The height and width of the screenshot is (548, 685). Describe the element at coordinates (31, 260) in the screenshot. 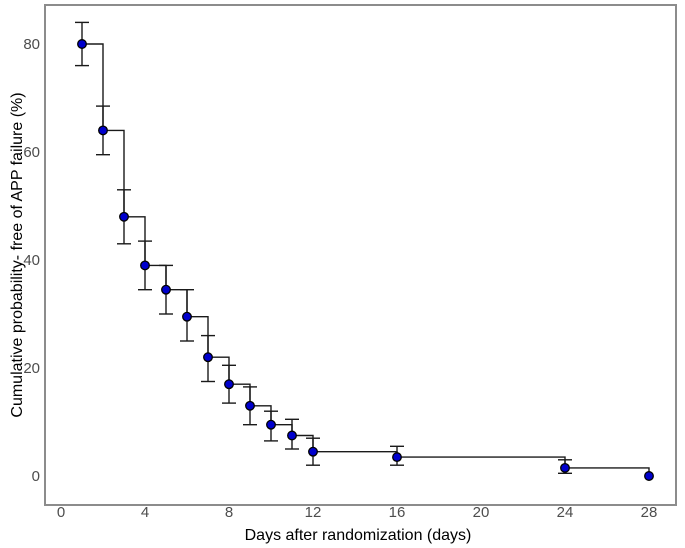

I see `y-tick-label: 40` at that location.